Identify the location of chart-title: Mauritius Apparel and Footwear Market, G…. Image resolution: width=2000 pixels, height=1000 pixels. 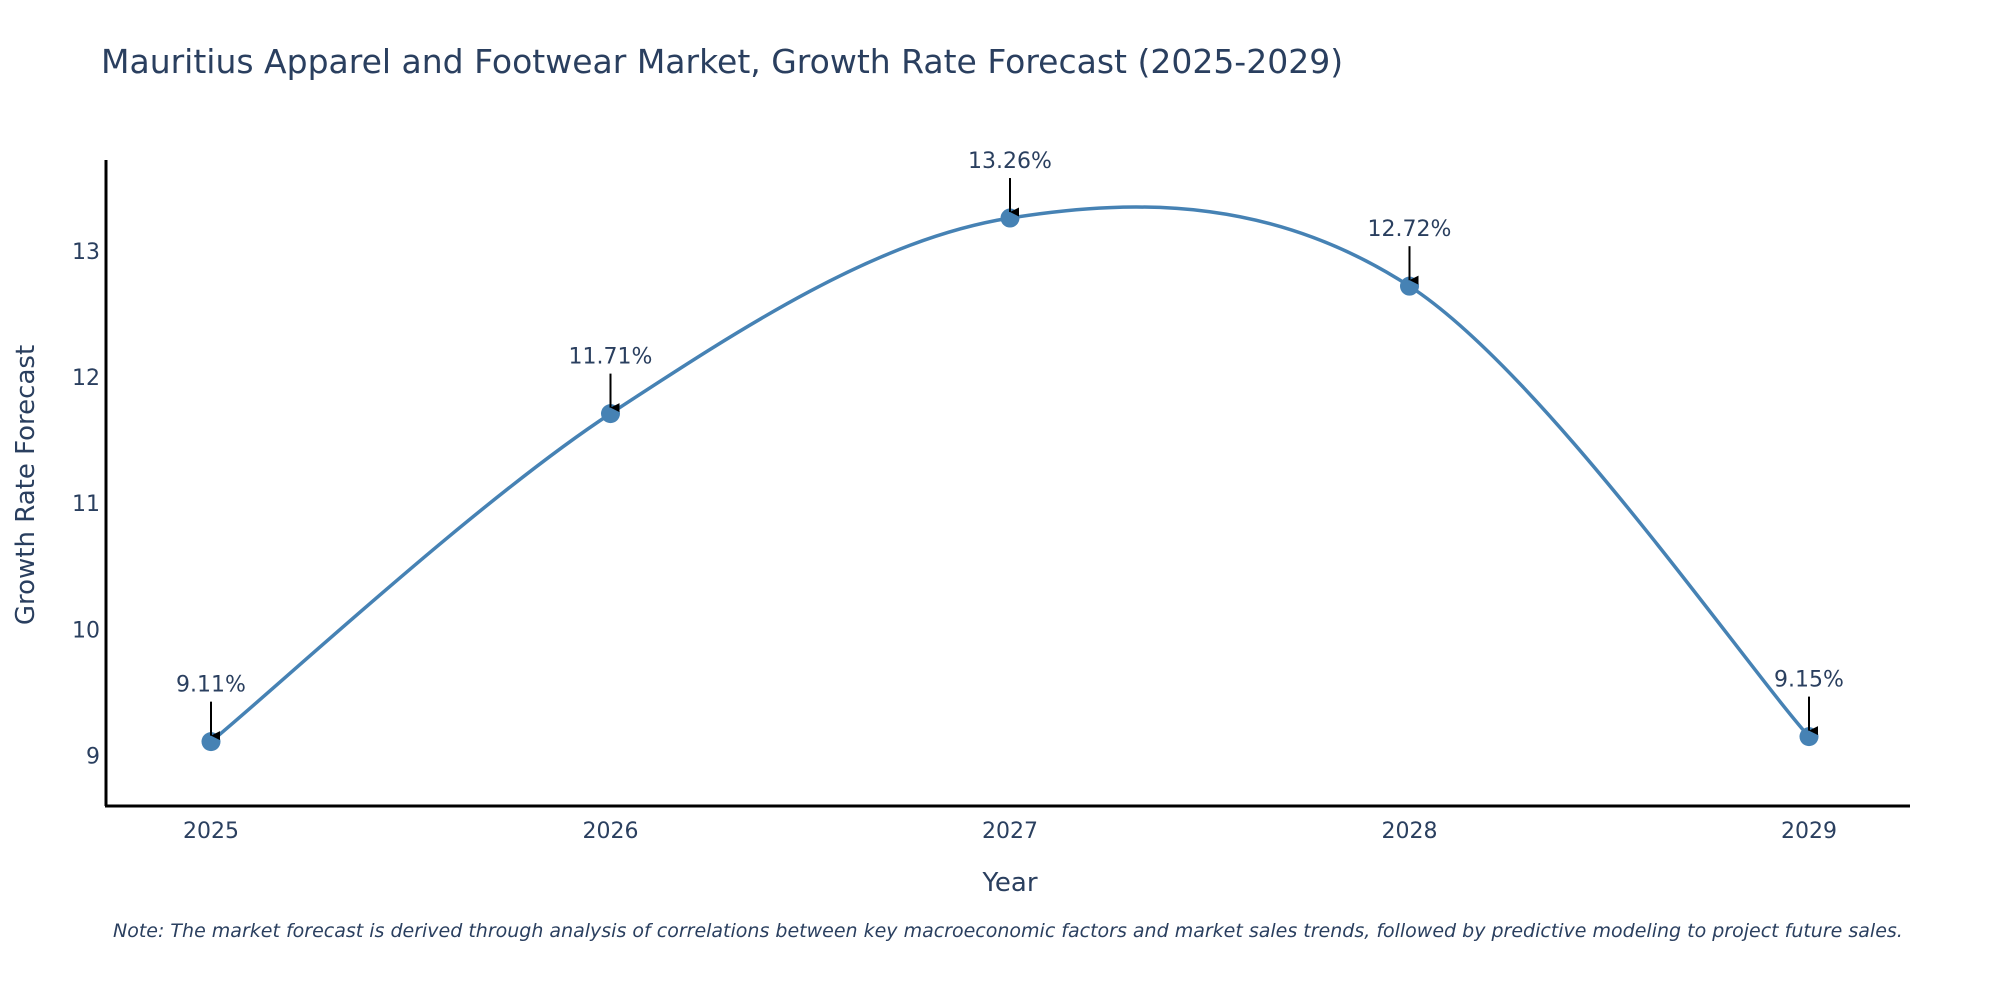
(722, 61).